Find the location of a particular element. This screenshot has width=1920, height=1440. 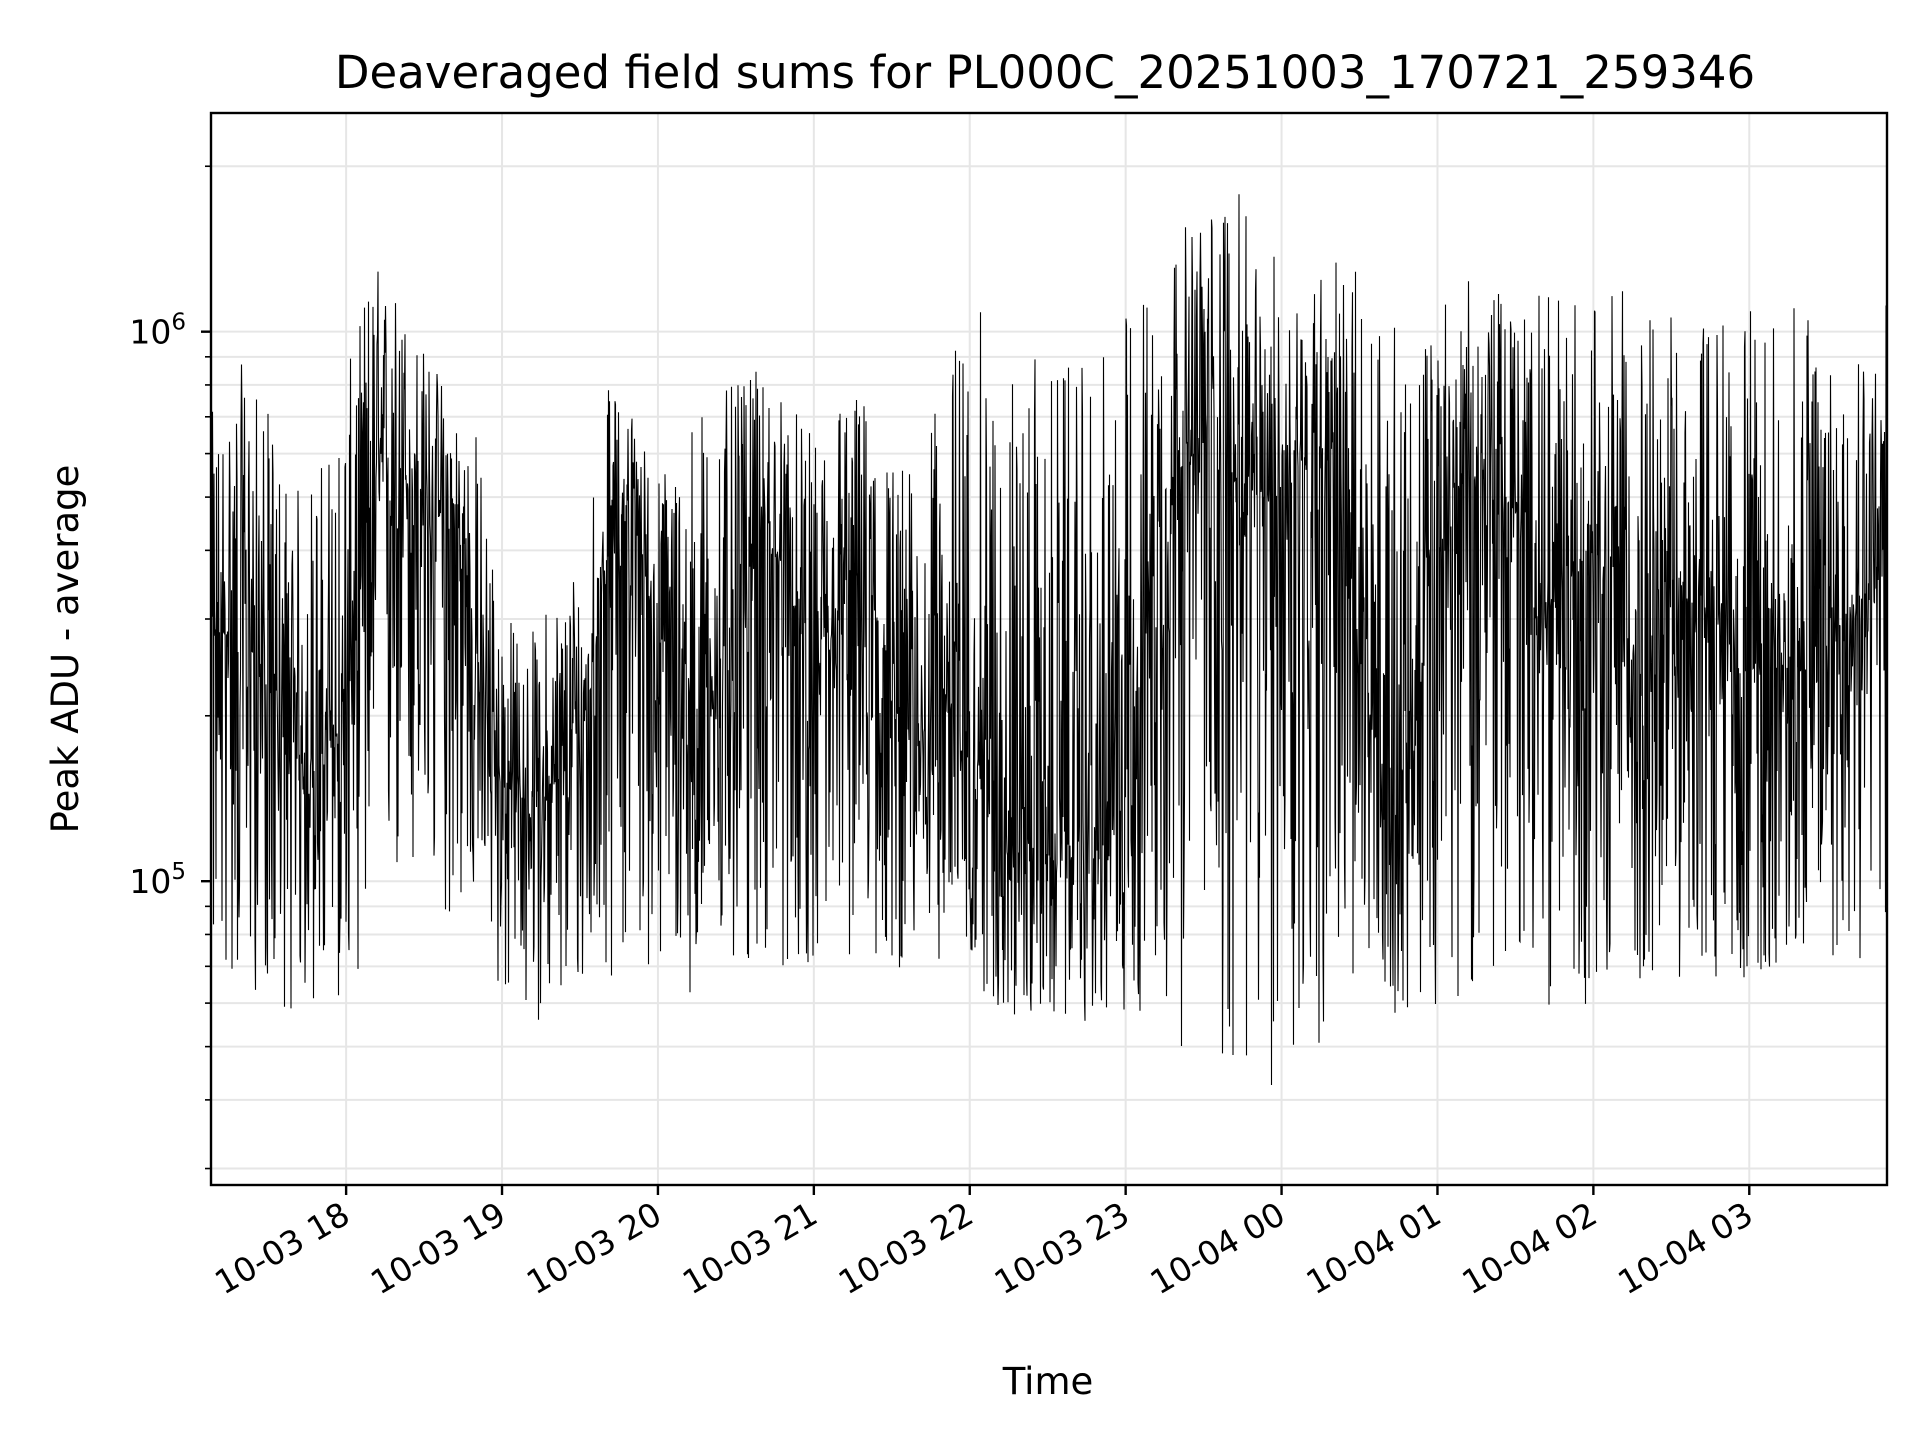

y-tick-label: 105 is located at coordinates (157, 880).